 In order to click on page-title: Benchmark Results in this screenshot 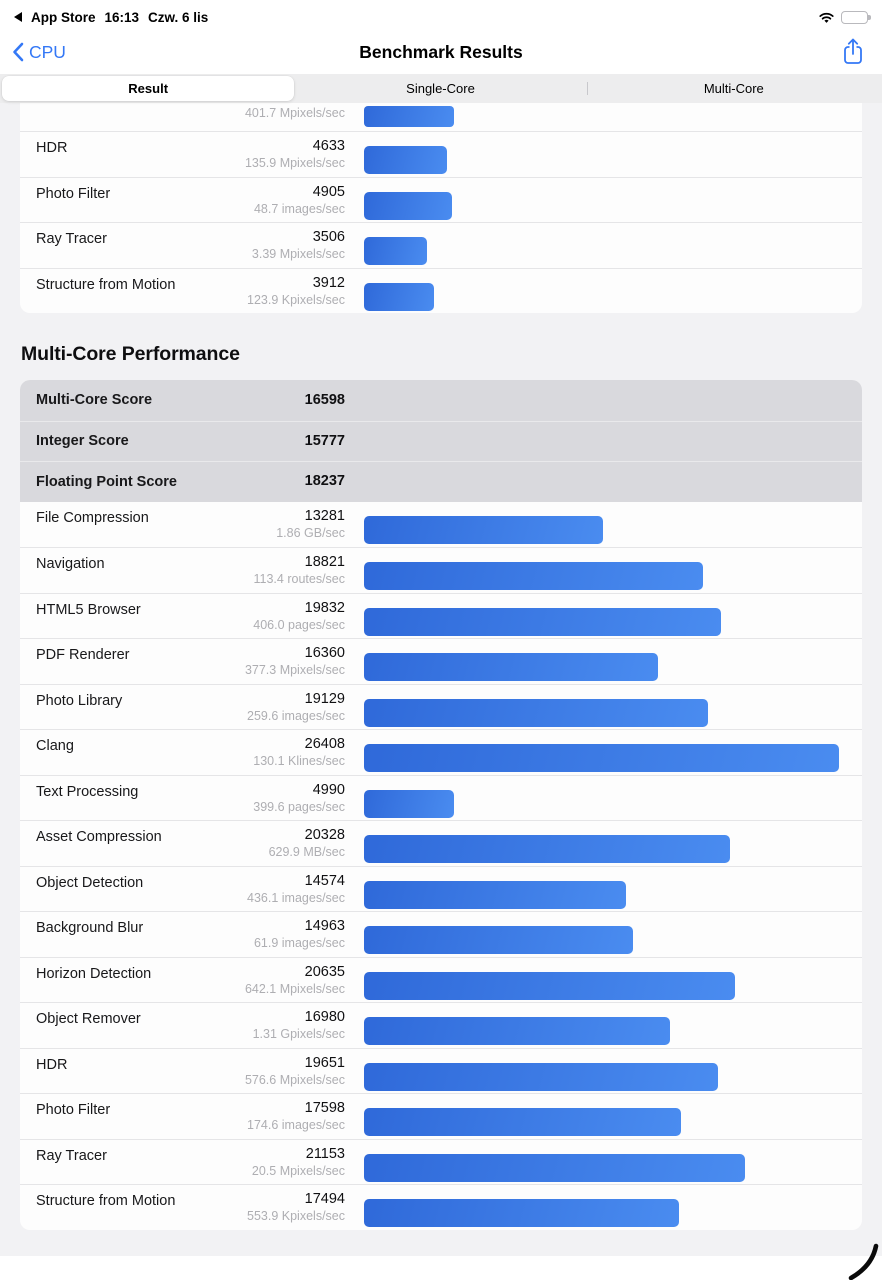, I will do `click(441, 51)`.